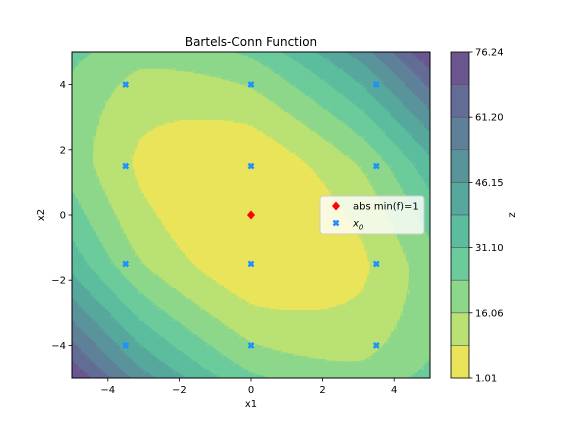 The image size is (576, 432). What do you see at coordinates (251, 42) in the screenshot?
I see `chart-title: Bartels-Conn Function` at bounding box center [251, 42].